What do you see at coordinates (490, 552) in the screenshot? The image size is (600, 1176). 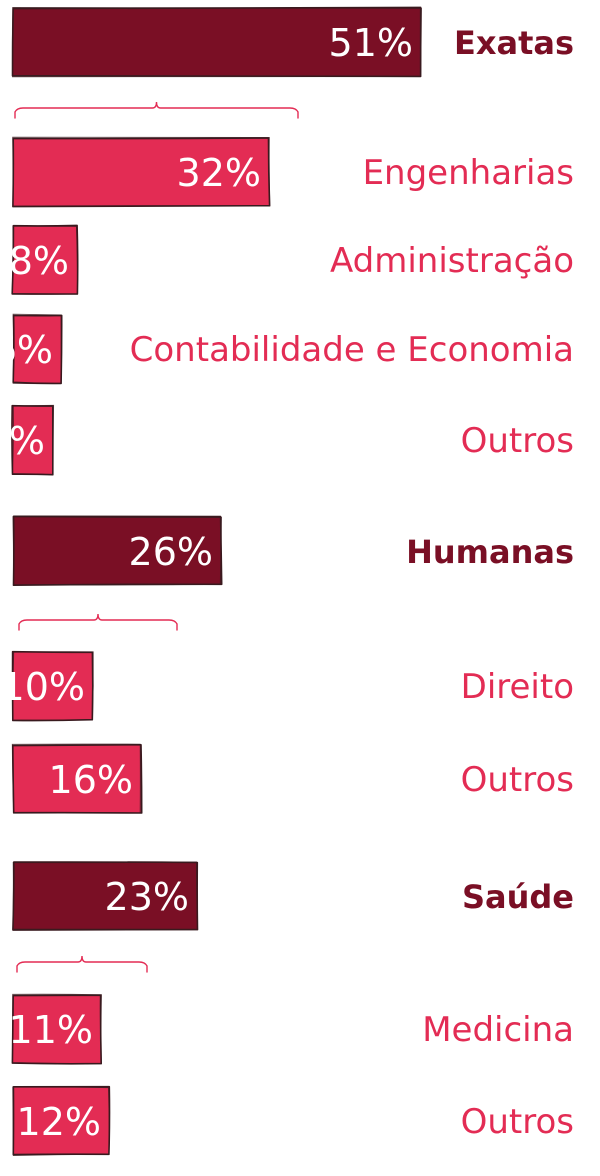 I see `group-2-main-category-label: Humanas` at bounding box center [490, 552].